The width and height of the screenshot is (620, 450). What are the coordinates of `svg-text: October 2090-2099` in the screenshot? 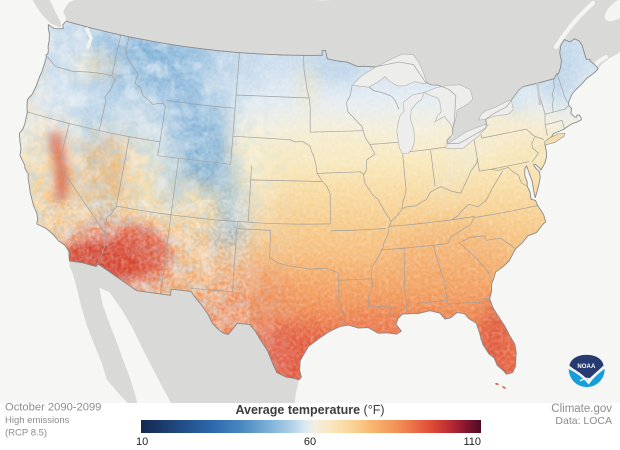 It's located at (53, 408).